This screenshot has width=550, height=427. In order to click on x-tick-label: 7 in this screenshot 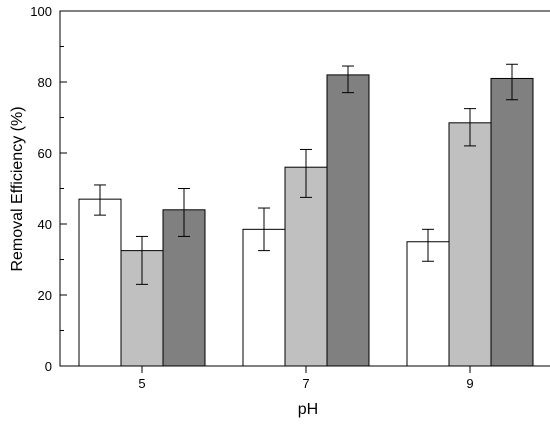, I will do `click(305, 383)`.